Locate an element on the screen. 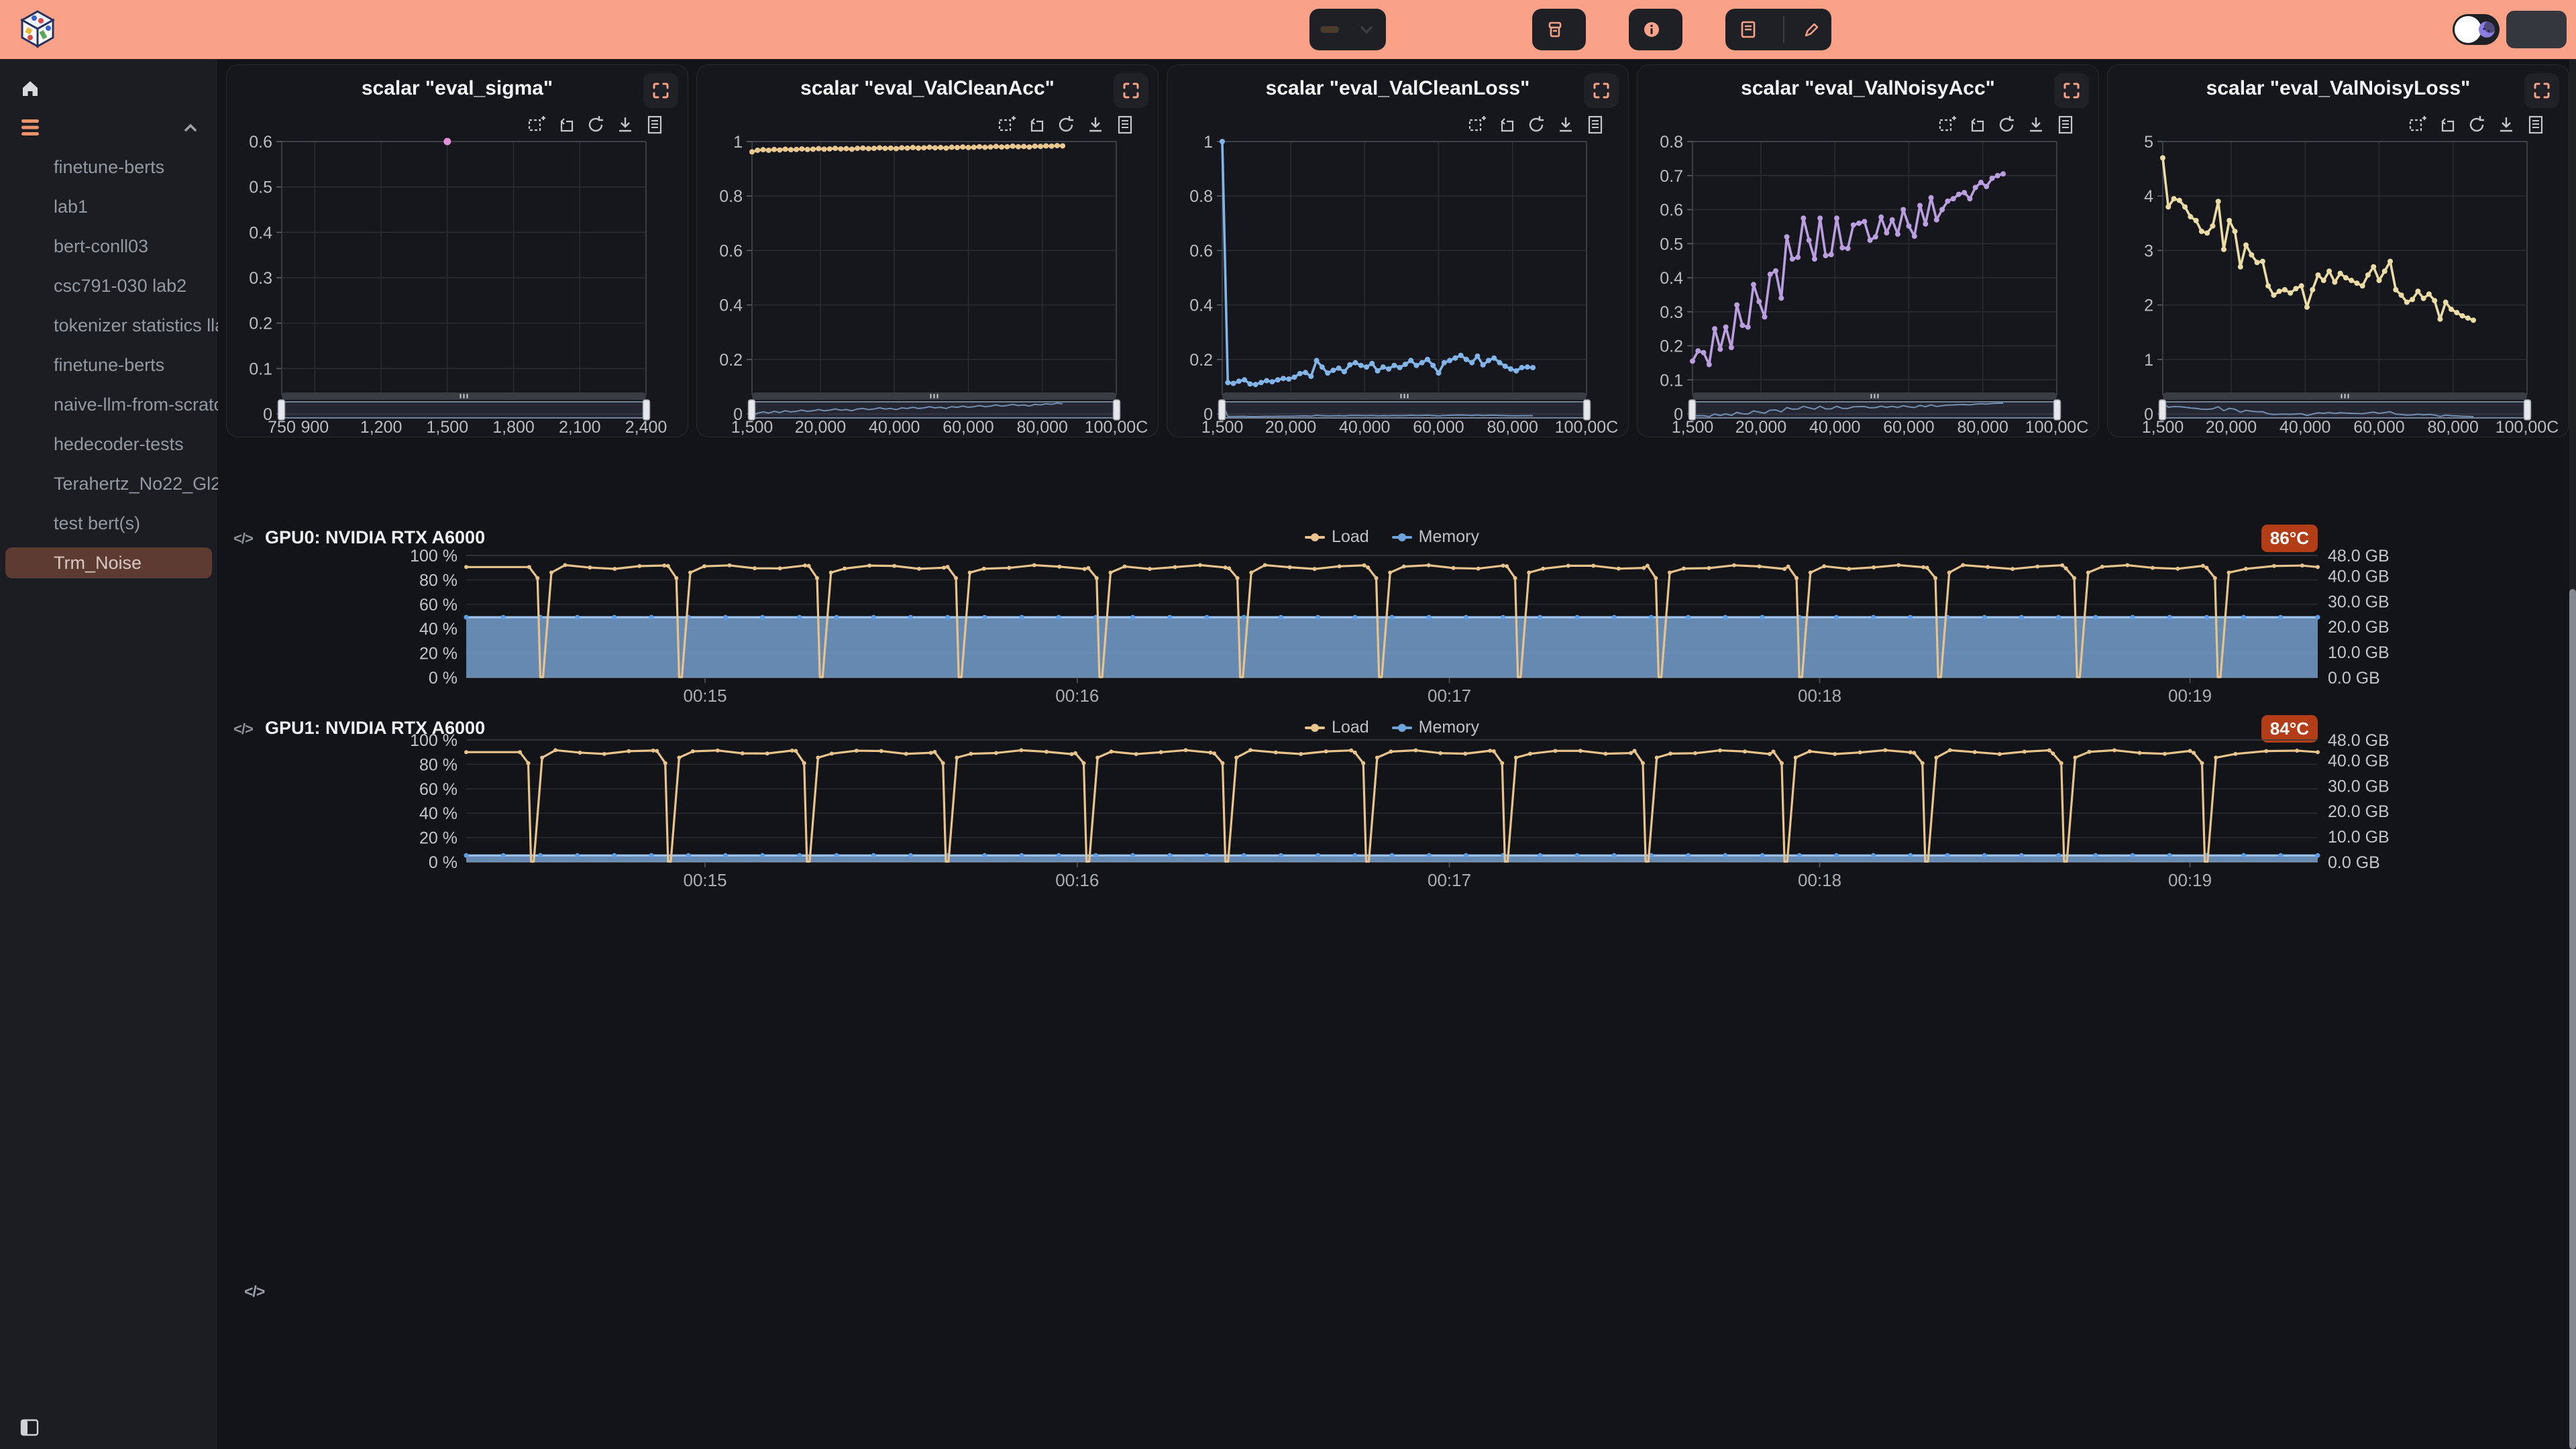 The image size is (2576, 1449). svg-text: 00:19 is located at coordinates (2190, 695).